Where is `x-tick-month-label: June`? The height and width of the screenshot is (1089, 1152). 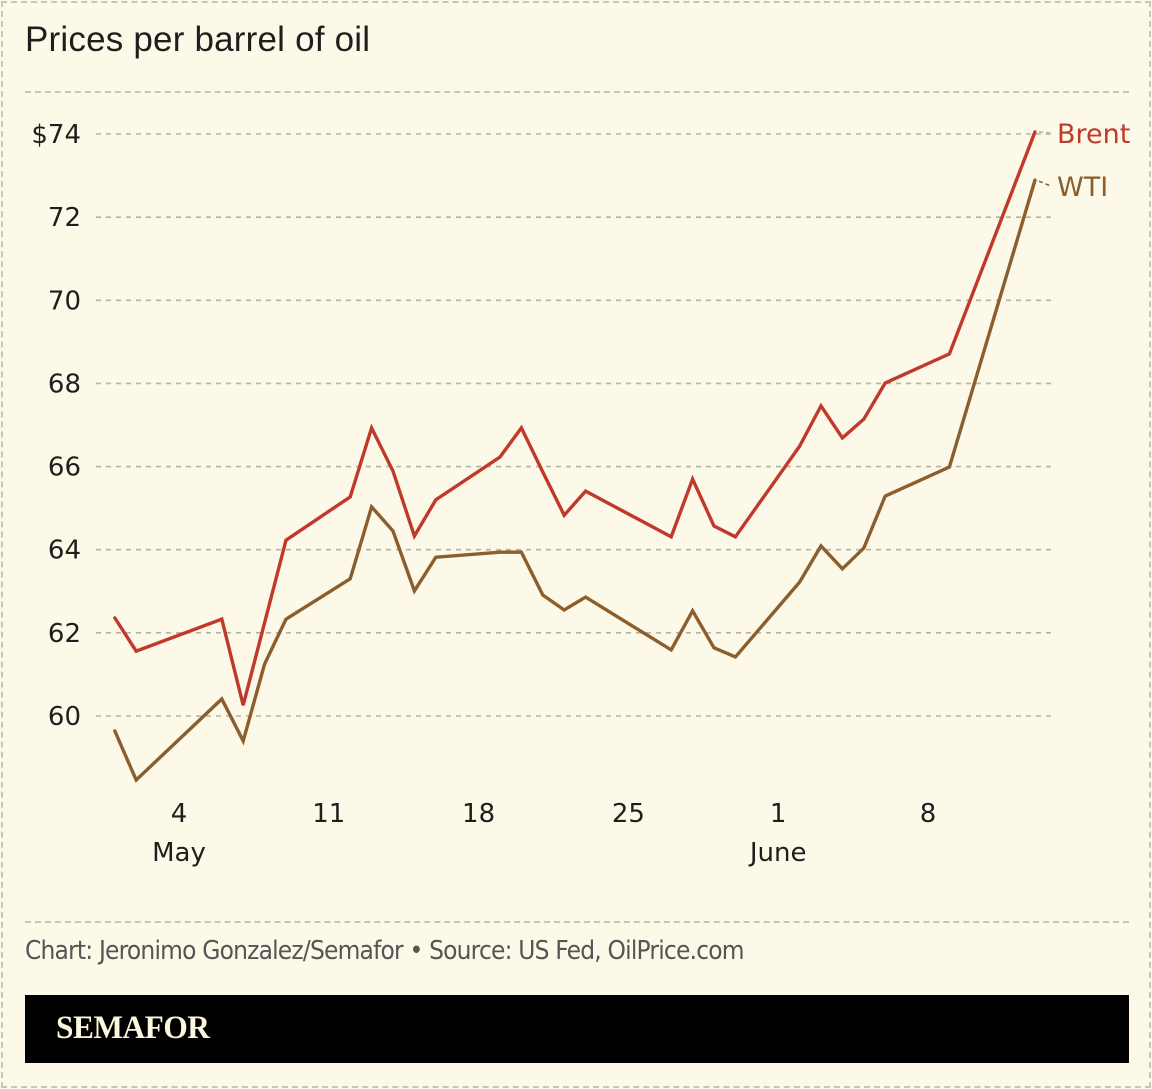 x-tick-month-label: June is located at coordinates (777, 853).